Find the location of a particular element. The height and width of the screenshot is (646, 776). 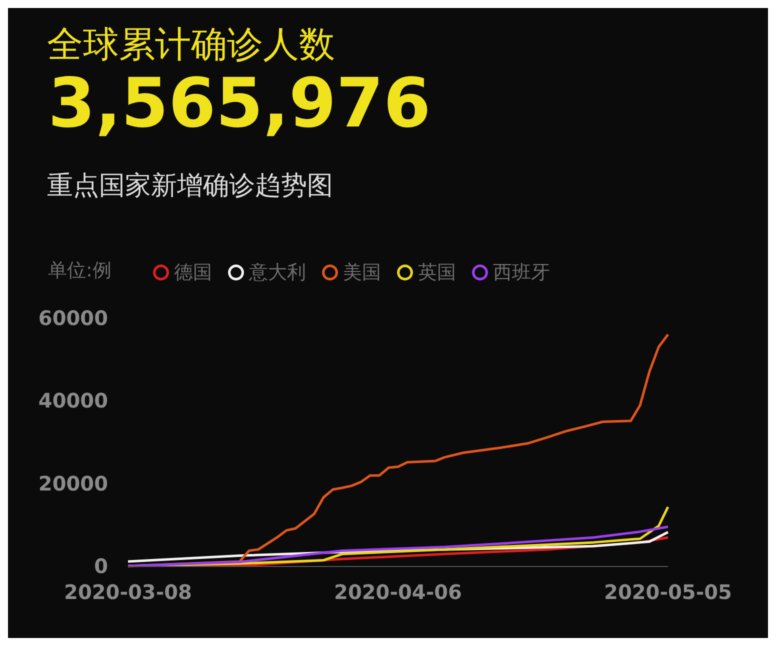

x-tick-label: 2020-05-05 is located at coordinates (668, 592).